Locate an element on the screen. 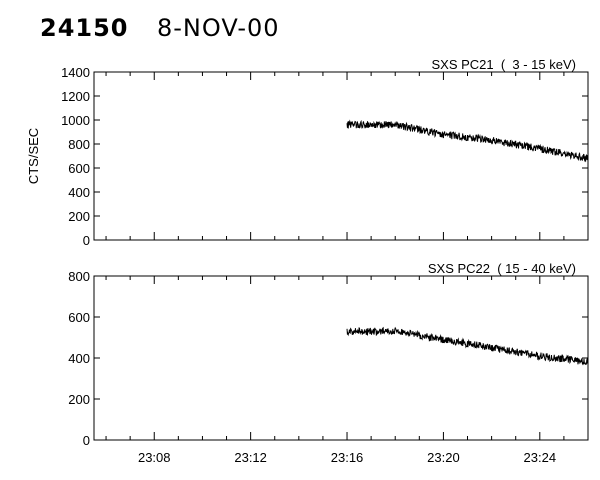  panel2-xtick-label: 23:16 is located at coordinates (347, 457).